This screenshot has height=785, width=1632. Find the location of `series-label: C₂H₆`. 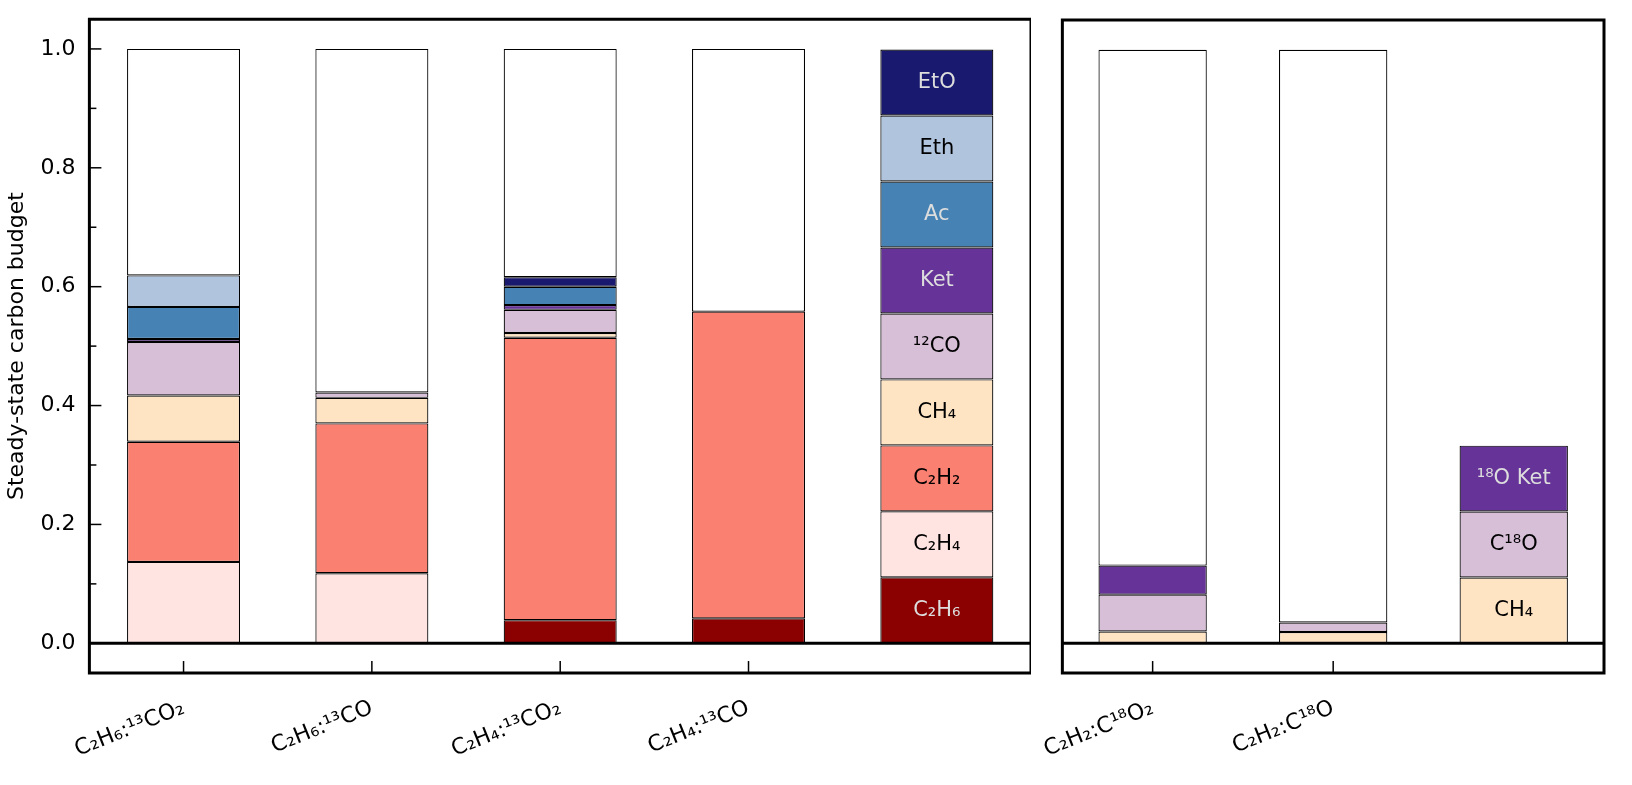

series-label: C₂H₆ is located at coordinates (937, 608).